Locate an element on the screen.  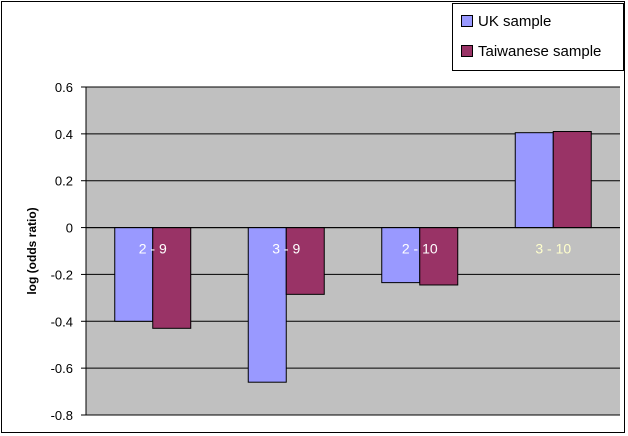
y-tick-label: 0.4 is located at coordinates (64, 134).